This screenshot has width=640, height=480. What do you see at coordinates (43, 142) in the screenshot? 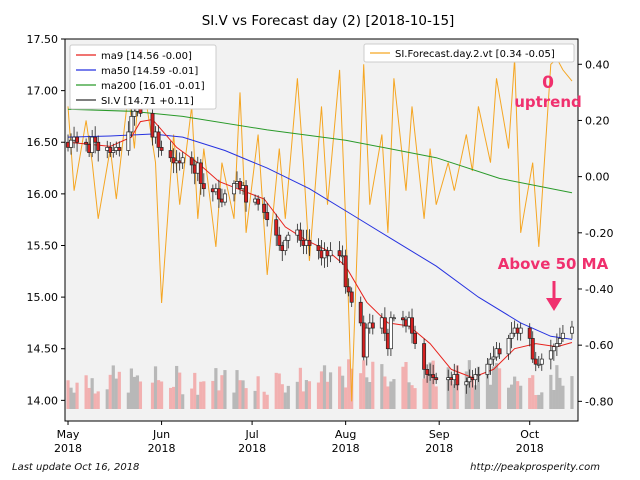
I see `y-left-tick-label: 16.50` at bounding box center [43, 142].